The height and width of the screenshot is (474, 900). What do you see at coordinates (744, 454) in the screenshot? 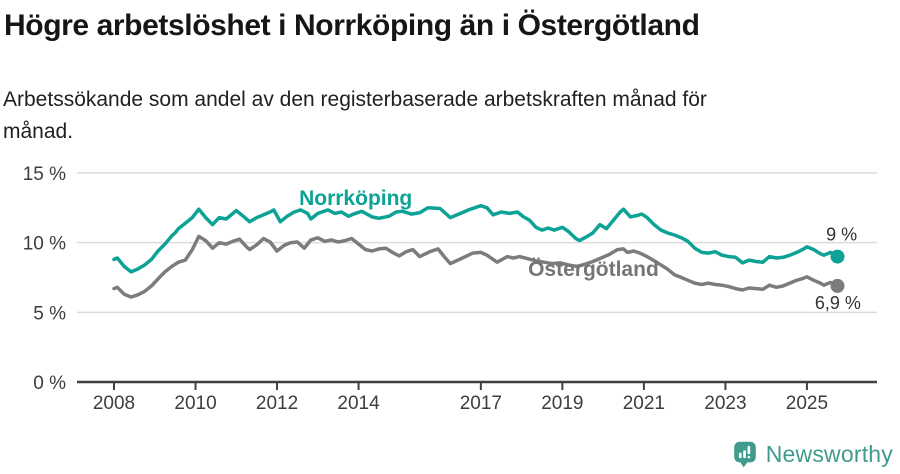
I see `newsworthy-logo-icon` at bounding box center [744, 454].